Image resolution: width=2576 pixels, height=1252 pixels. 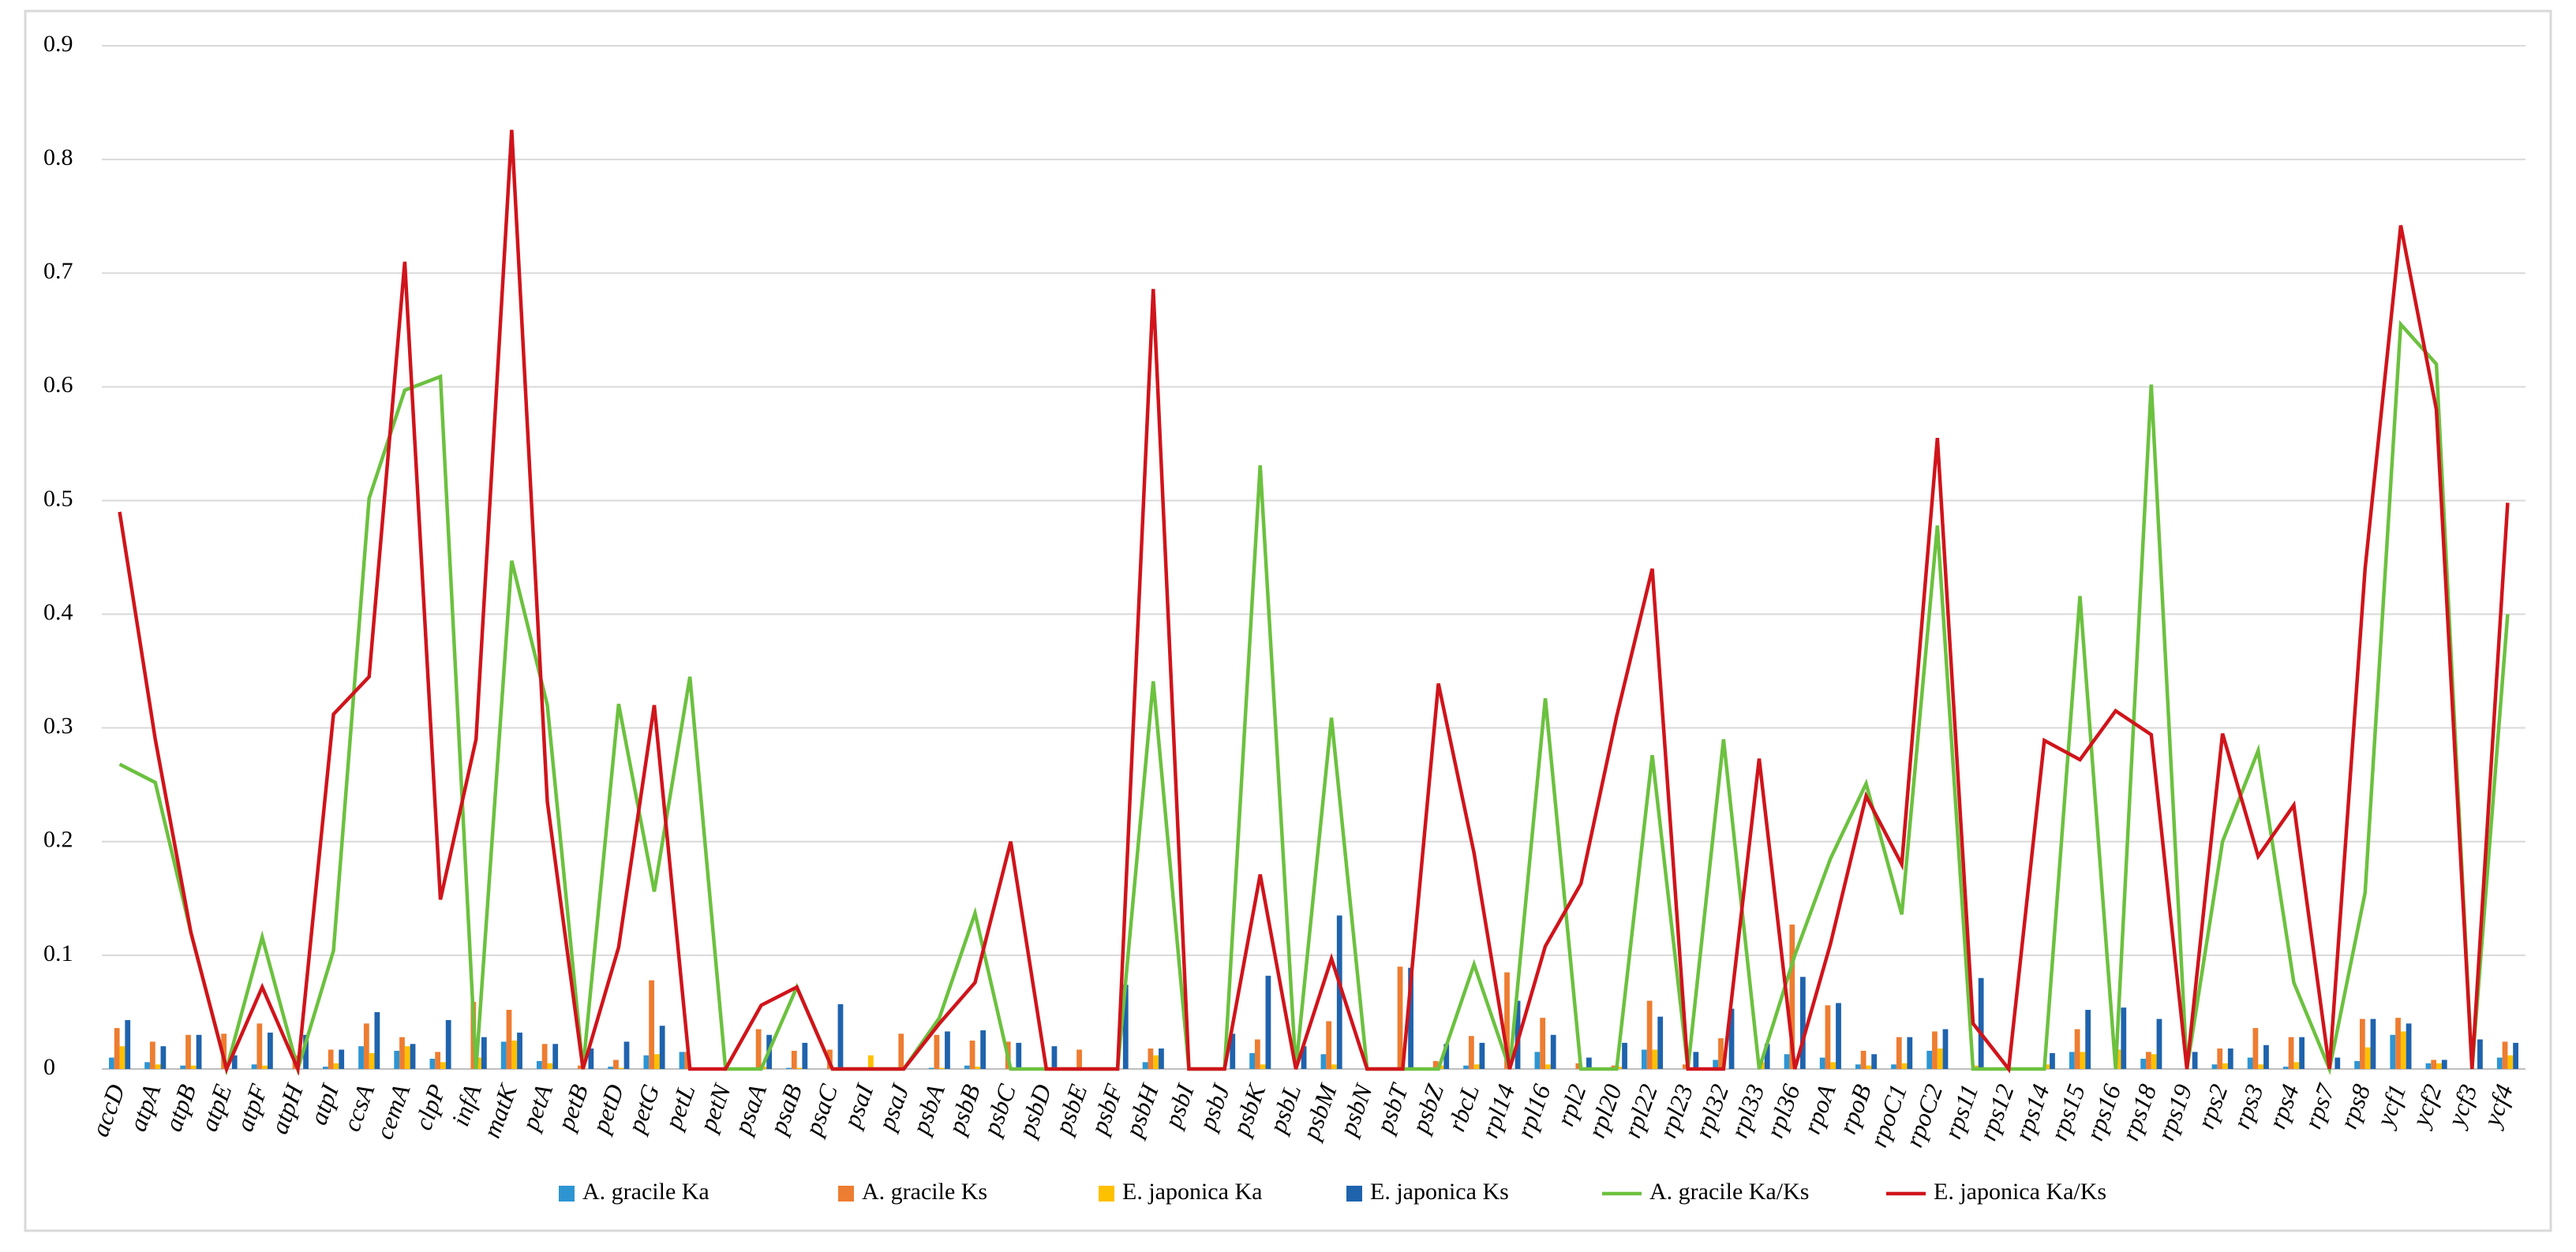 I want to click on y-tick-label: 0.3, so click(x=58, y=726).